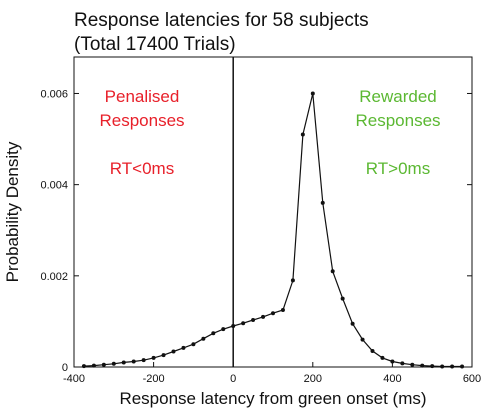  Describe the element at coordinates (398, 96) in the screenshot. I see `annotation-right-line: Rewarded` at that location.